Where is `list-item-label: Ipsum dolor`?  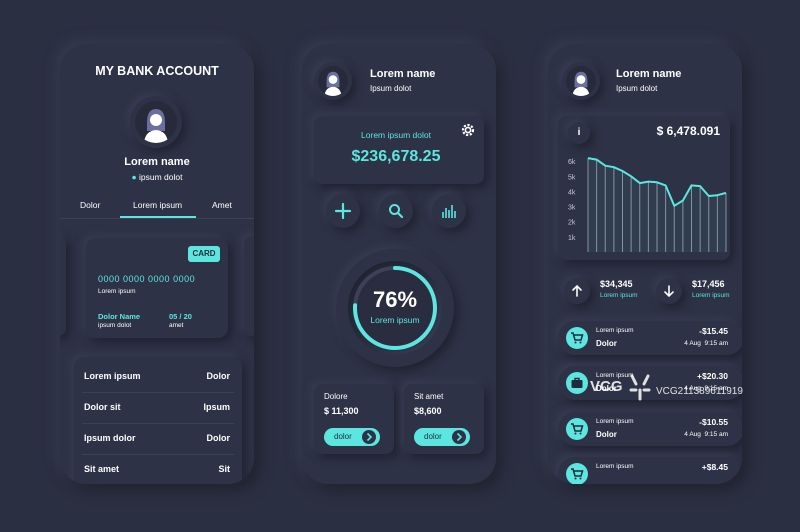 list-item-label: Ipsum dolor is located at coordinates (110, 438).